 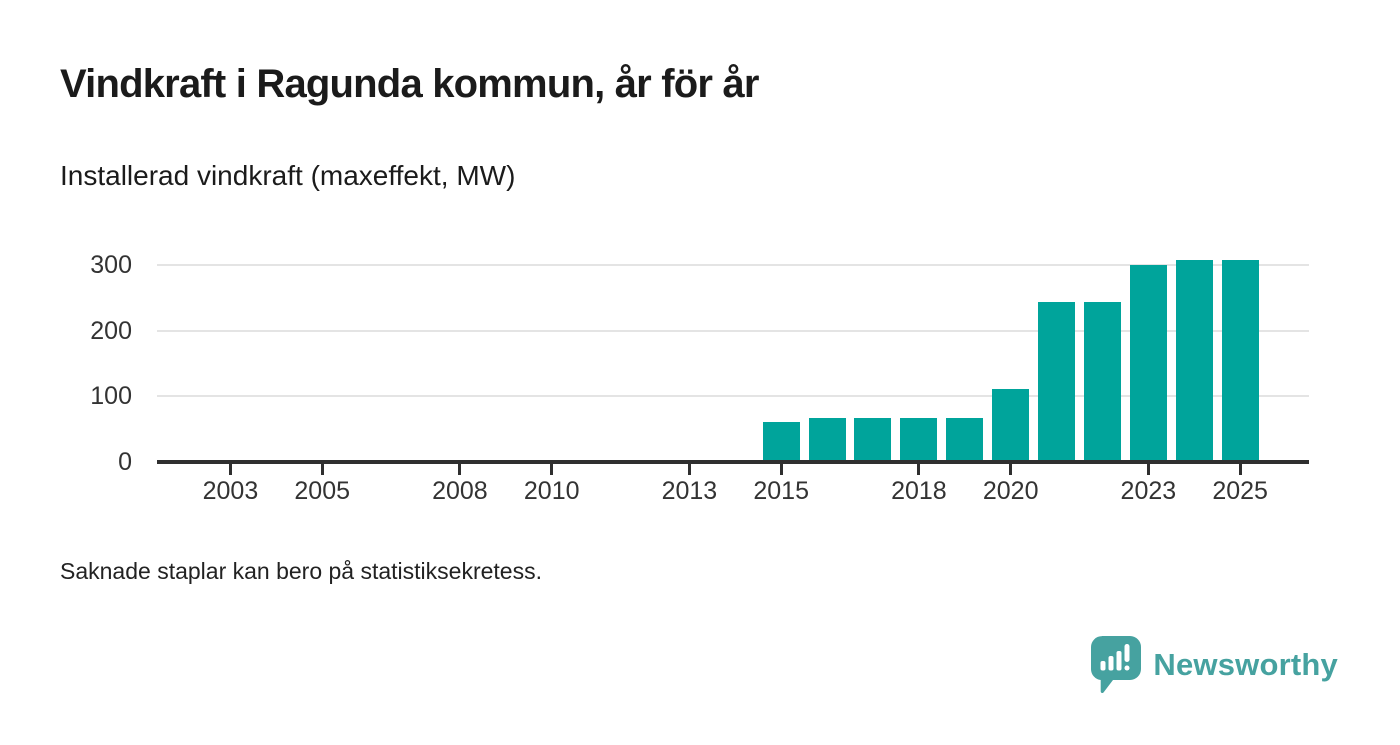 I want to click on bar-chart-speech-bubble-icon, so click(x=1116, y=664).